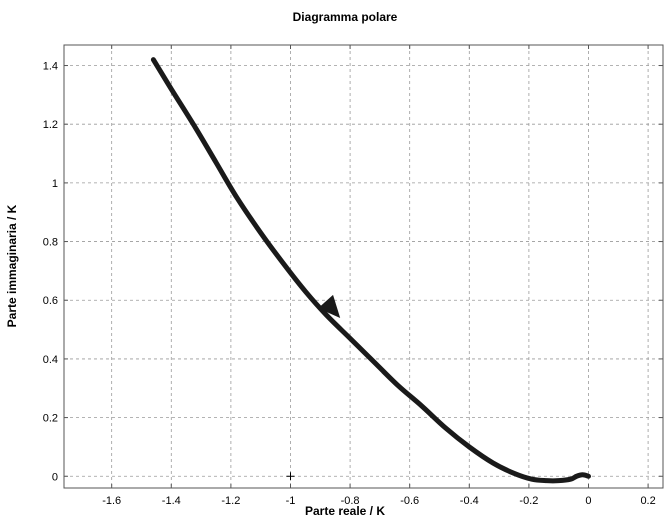 The width and height of the screenshot is (664, 528). What do you see at coordinates (50, 67) in the screenshot?
I see `y-tick-label: 1.4` at bounding box center [50, 67].